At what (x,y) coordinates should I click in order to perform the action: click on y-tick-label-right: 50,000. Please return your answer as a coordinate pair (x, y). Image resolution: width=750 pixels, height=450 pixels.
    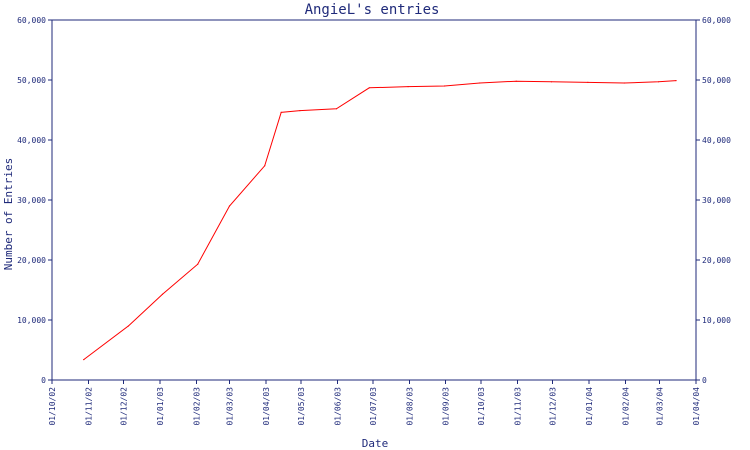
    Looking at the image, I should click on (716, 80).